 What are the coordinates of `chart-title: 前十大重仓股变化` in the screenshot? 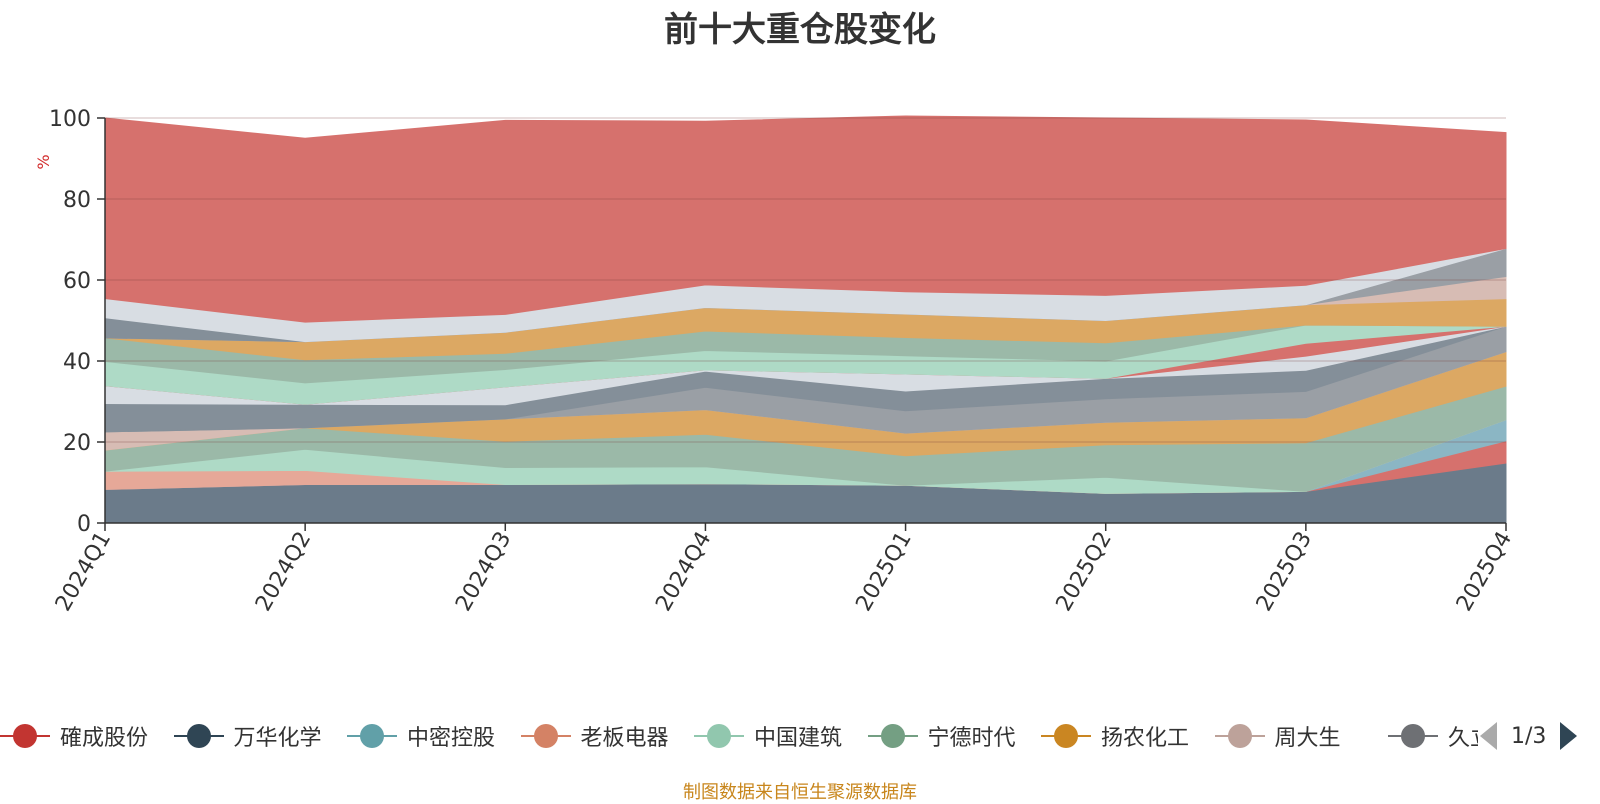 It's located at (800, 30).